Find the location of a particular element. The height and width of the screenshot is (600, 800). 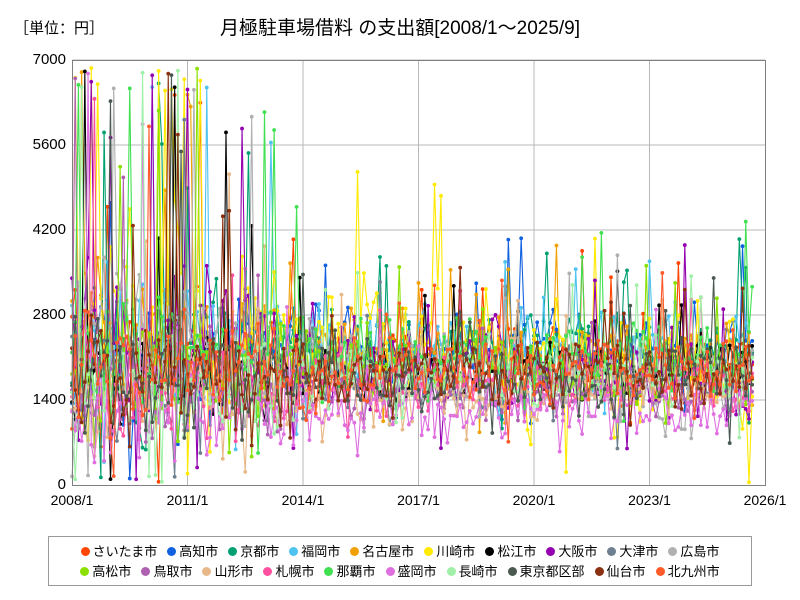

legend-item: 広島市 is located at coordinates (693, 551).